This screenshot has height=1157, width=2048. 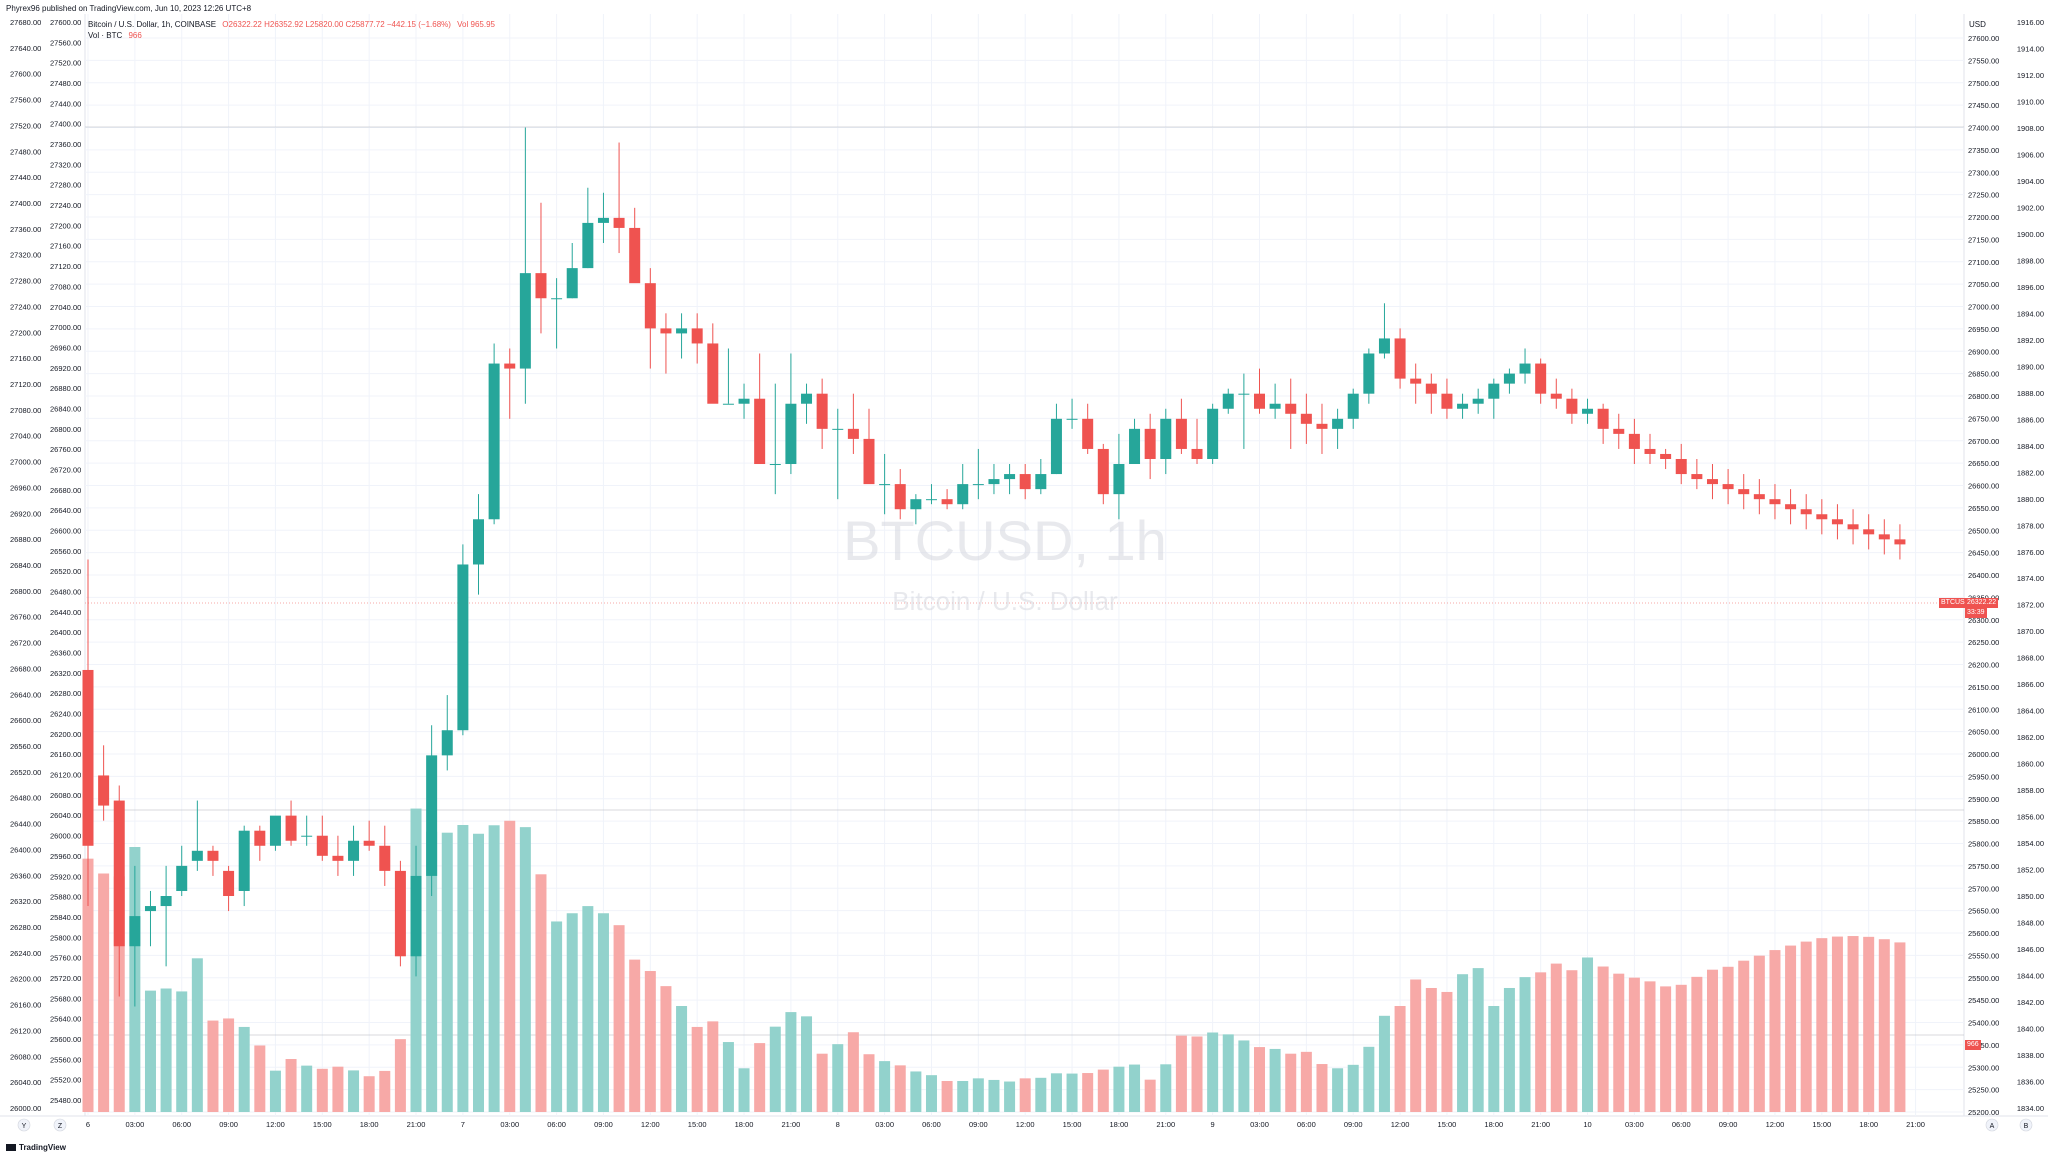 What do you see at coordinates (65, 998) in the screenshot?
I see `left-inner-tick: 25680.00` at bounding box center [65, 998].